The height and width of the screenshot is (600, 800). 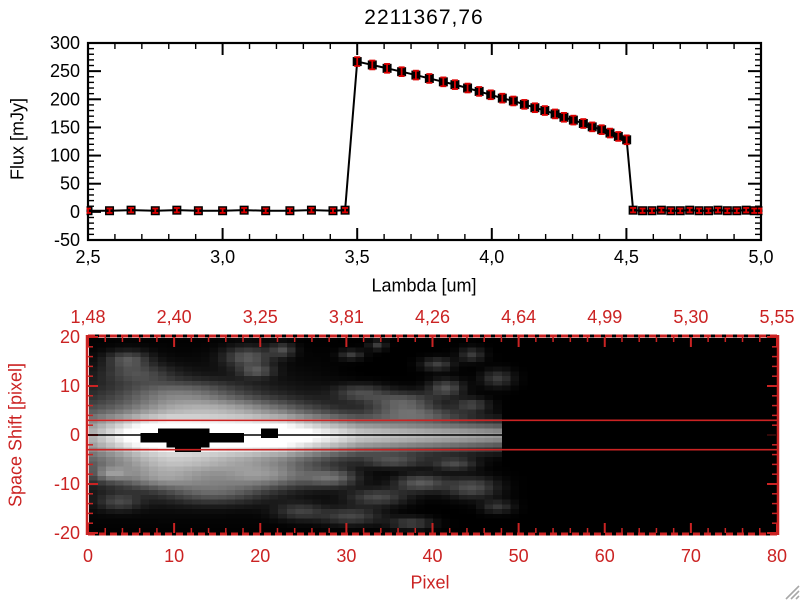 What do you see at coordinates (346, 317) in the screenshot?
I see `tick-label: 3,81` at bounding box center [346, 317].